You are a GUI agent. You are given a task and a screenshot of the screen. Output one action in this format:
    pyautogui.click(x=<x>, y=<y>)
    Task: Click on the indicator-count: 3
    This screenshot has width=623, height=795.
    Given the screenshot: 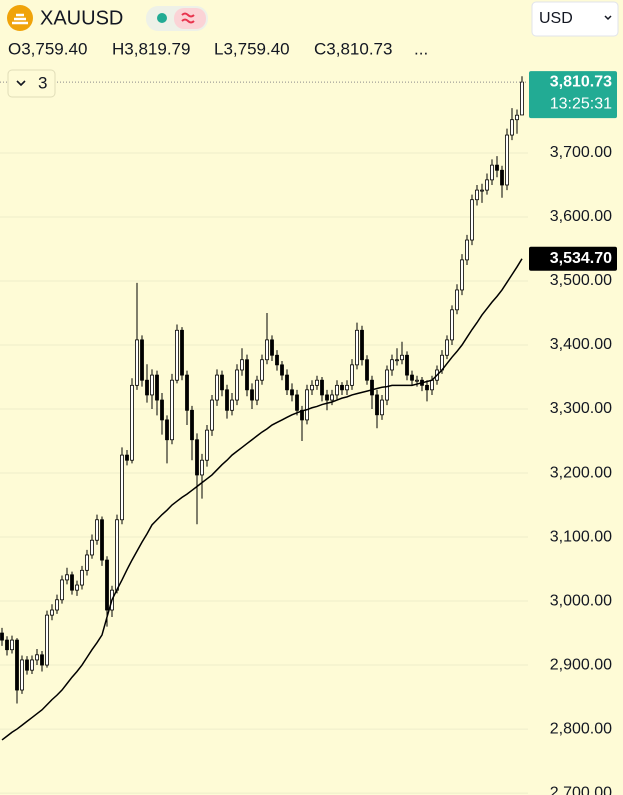 What is the action you would take?
    pyautogui.click(x=42, y=82)
    